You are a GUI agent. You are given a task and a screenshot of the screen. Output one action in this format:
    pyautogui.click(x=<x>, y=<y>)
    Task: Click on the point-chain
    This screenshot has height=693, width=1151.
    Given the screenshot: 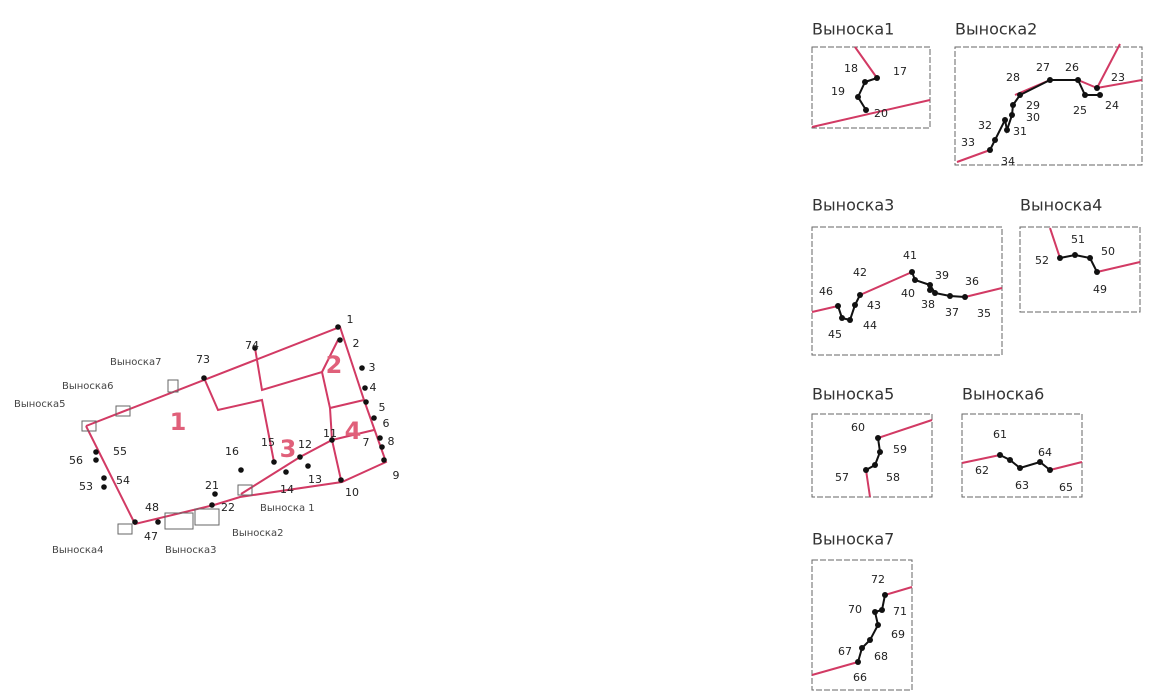 What is the action you would take?
    pyautogui.click(x=873, y=454)
    